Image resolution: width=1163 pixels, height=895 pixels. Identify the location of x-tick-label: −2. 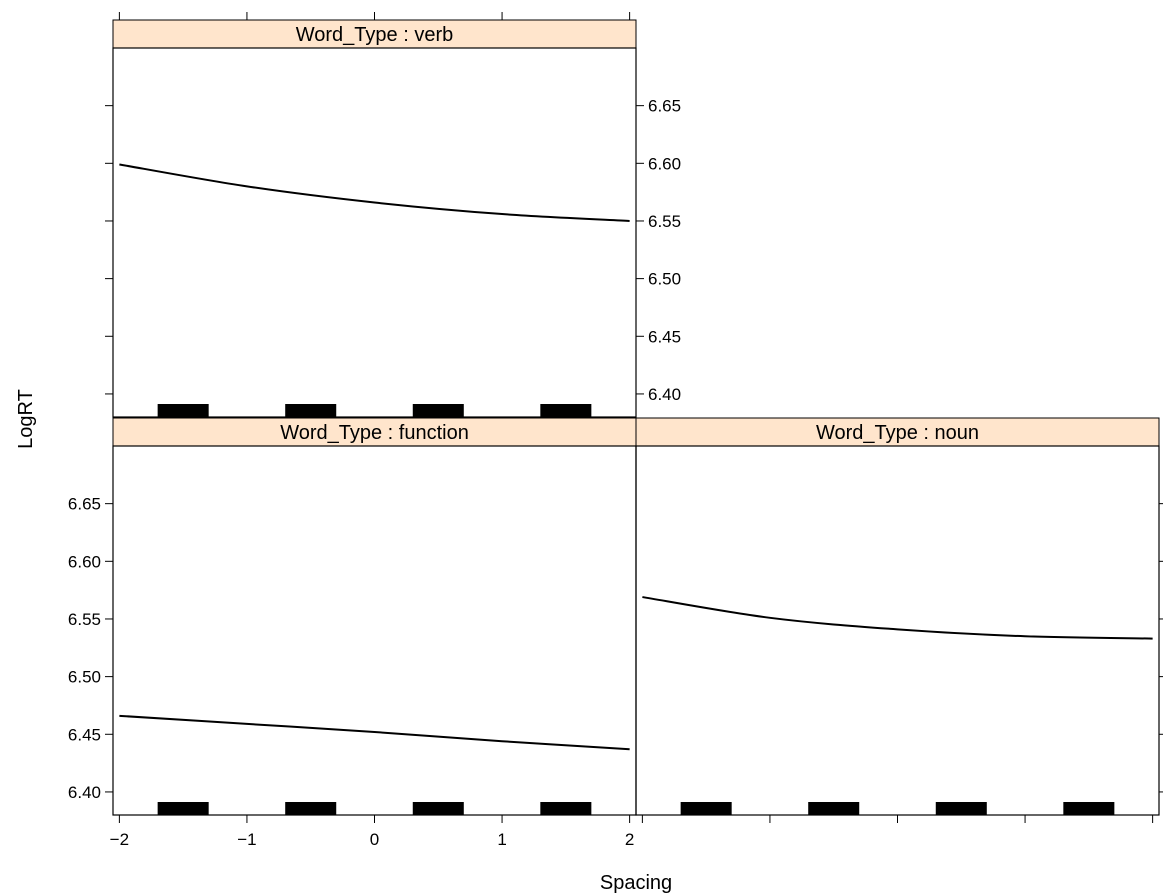
(119, 839).